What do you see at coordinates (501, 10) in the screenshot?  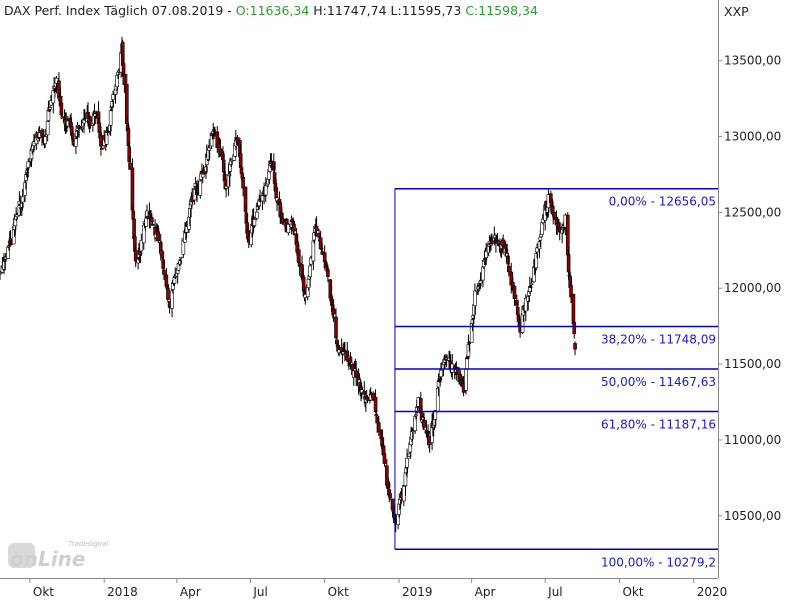 I see `close-value: C:11598,34` at bounding box center [501, 10].